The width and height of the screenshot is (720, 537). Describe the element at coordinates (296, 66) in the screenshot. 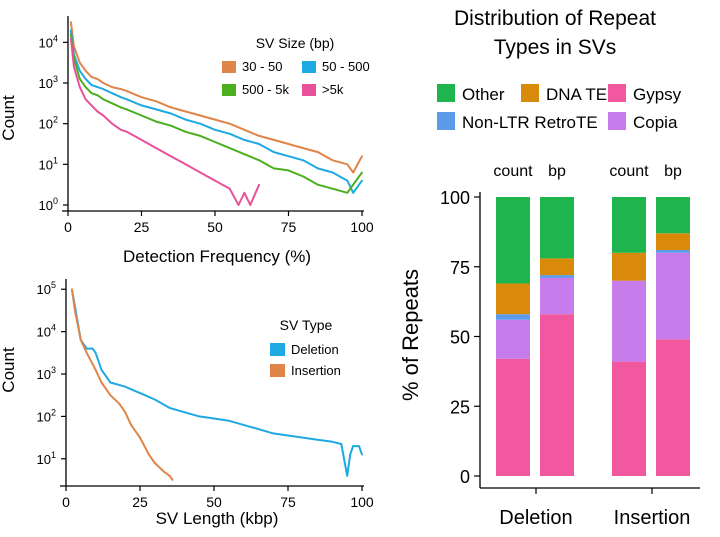

I see `panel-a-legend: SV Size (bp) 30 - 50 50 - 500 500 - 5k >5k` at that location.